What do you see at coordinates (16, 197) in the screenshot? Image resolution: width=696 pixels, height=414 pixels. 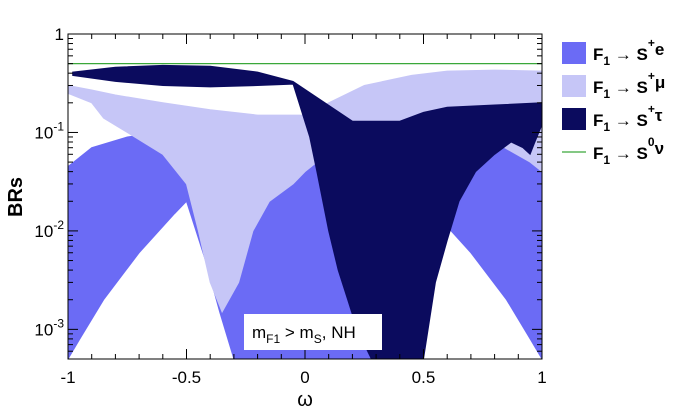 I see `y-axis-title: BRs` at bounding box center [16, 197].